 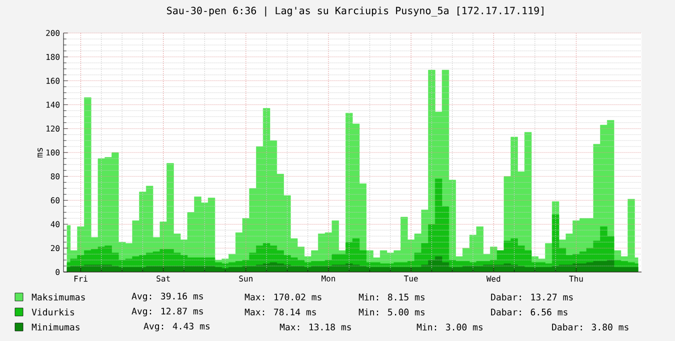 What do you see at coordinates (529, 312) in the screenshot?
I see `text: Dabar: 6.56 ms` at bounding box center [529, 312].